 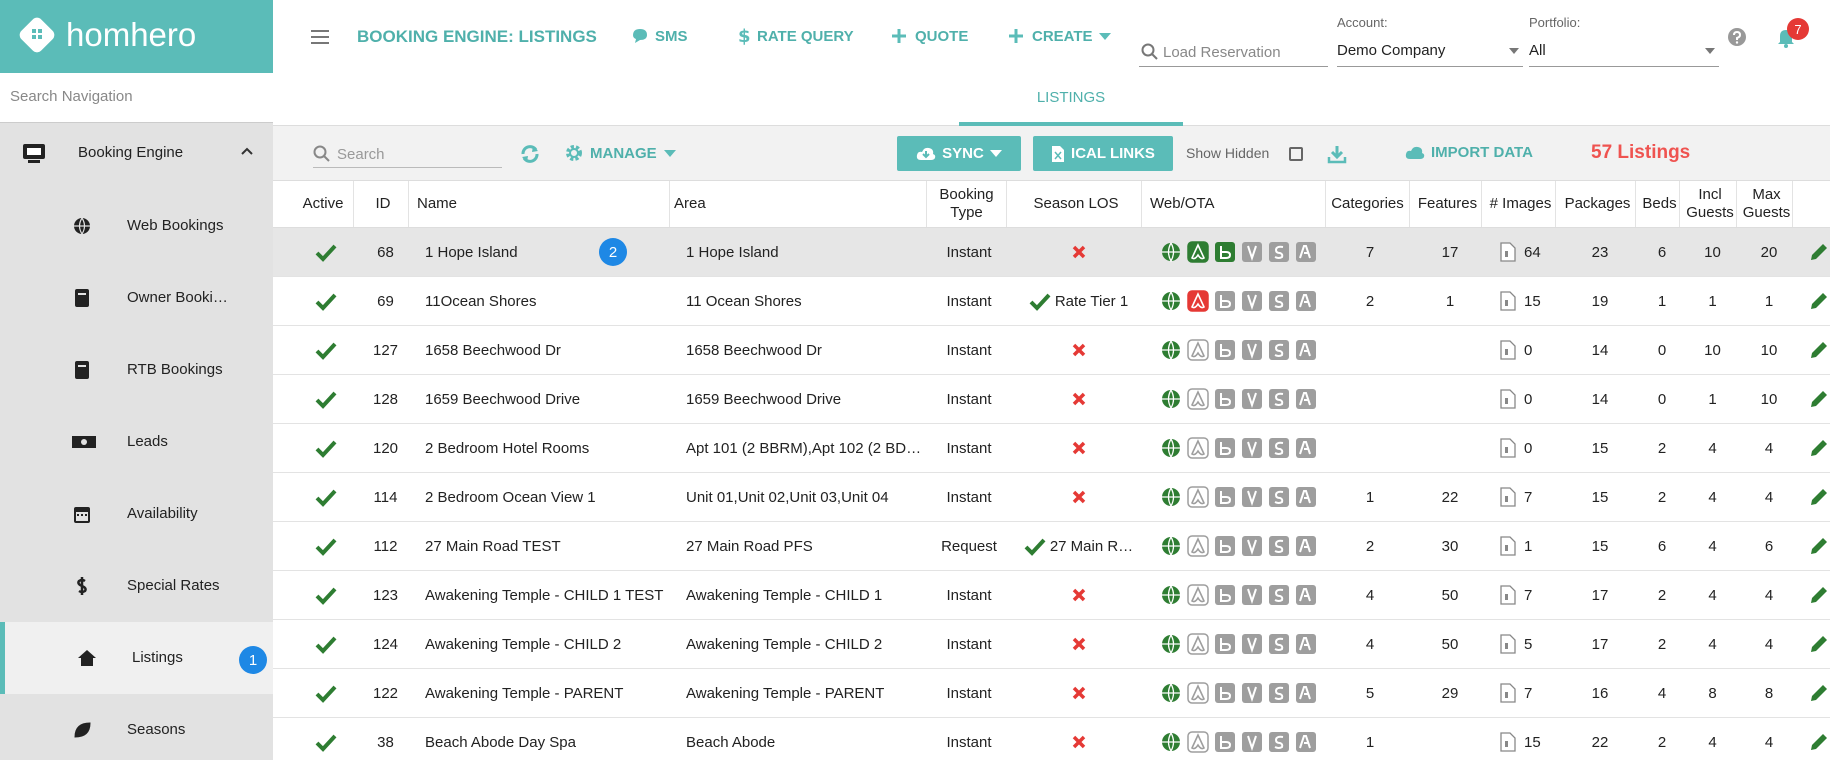 I want to click on account-select: Demo Company, so click(x=1430, y=54).